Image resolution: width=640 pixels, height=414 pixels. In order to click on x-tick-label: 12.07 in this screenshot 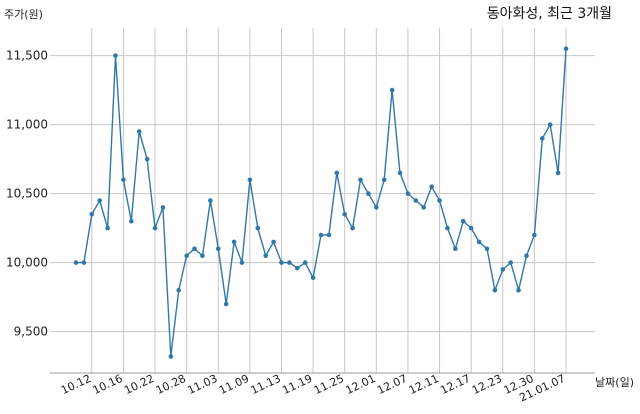, I will do `click(392, 384)`.